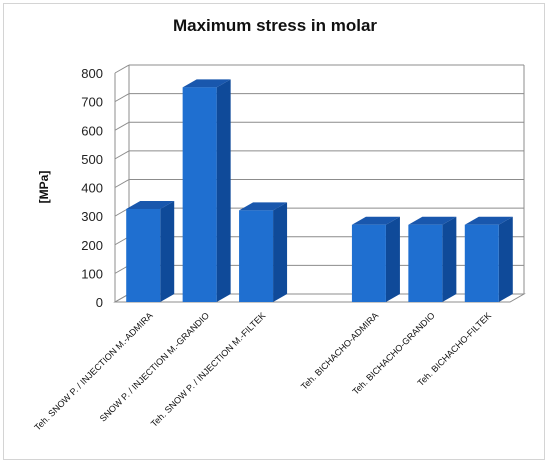  I want to click on y-tick-label: 500, so click(92, 159).